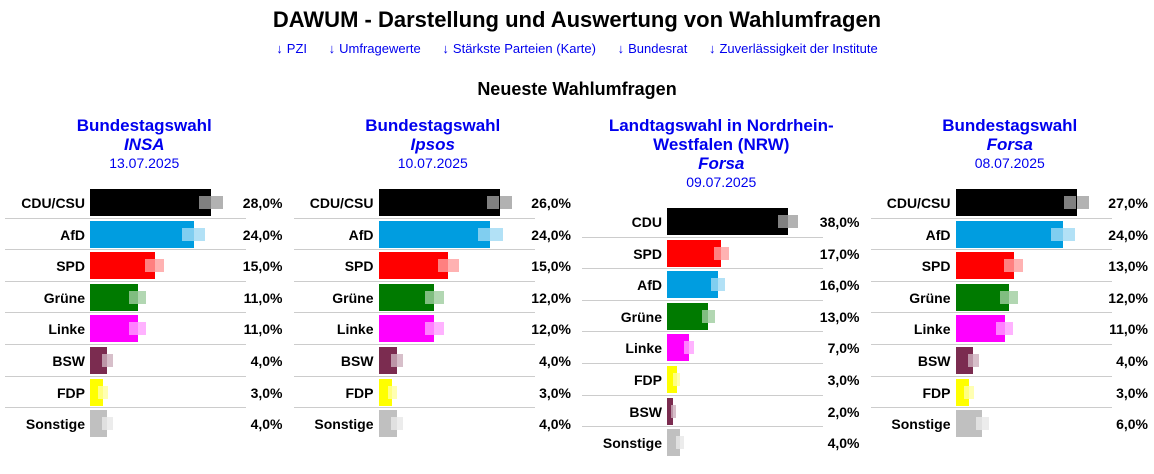 The height and width of the screenshot is (474, 1154). What do you see at coordinates (619, 348) in the screenshot?
I see `party-label: Linke` at bounding box center [619, 348].